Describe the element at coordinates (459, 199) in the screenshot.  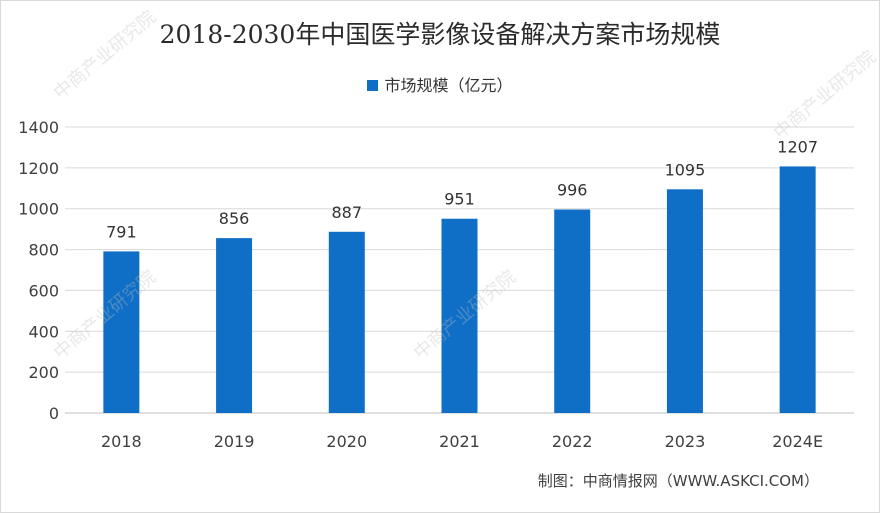
I see `data-label: 951` at that location.